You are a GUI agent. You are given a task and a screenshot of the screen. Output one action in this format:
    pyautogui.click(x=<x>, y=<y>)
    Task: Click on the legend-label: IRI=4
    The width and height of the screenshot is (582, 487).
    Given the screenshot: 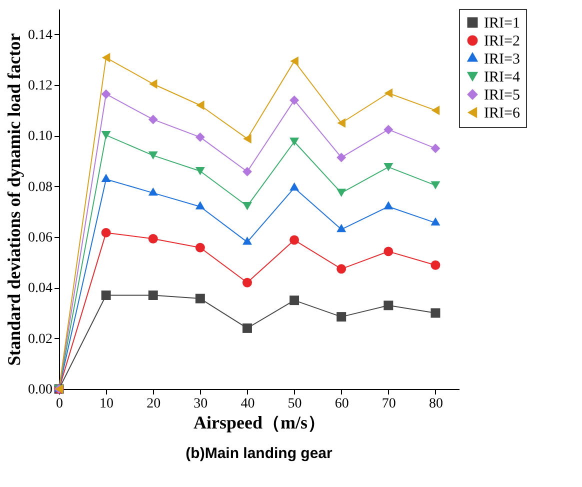 What is the action you would take?
    pyautogui.click(x=502, y=78)
    